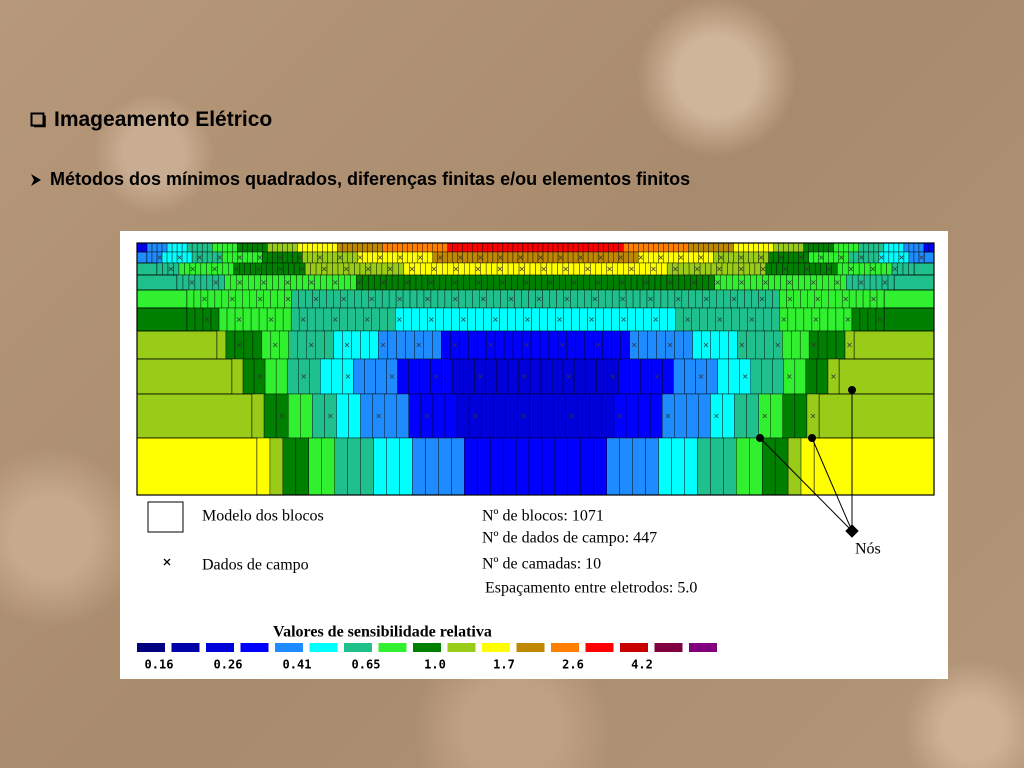 The image size is (1024, 768). I want to click on legend-text: Dados de campo, so click(255, 565).